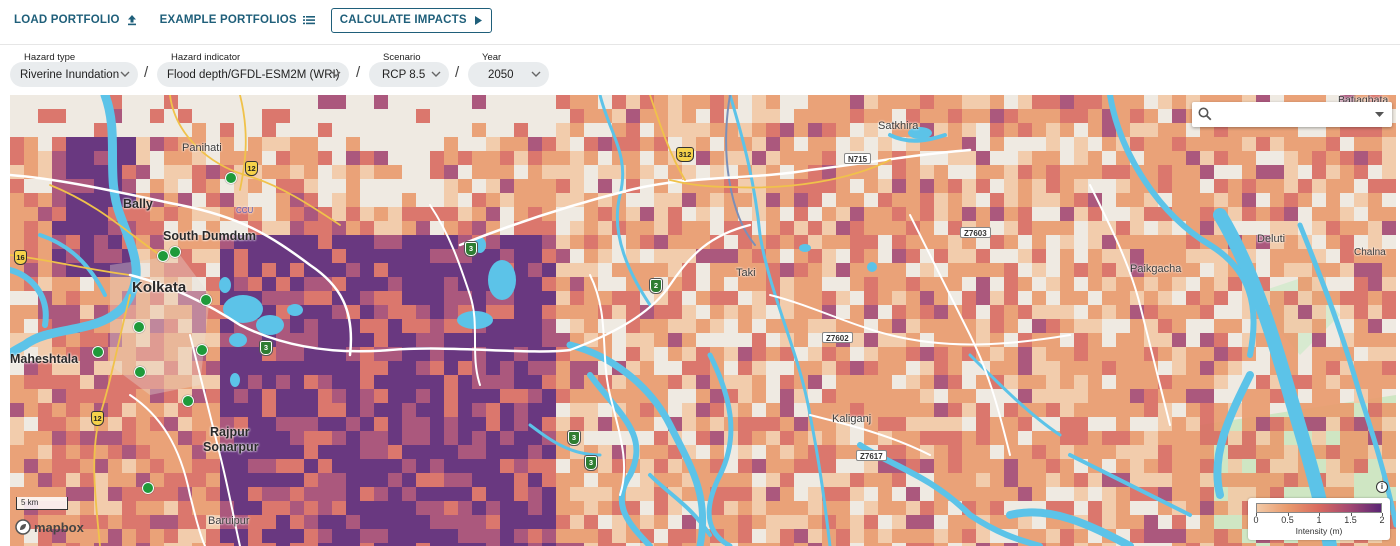  I want to click on hazard-indicator-dropdown: Flood depth/GFDL-ESM2M (WRI), so click(253, 74).